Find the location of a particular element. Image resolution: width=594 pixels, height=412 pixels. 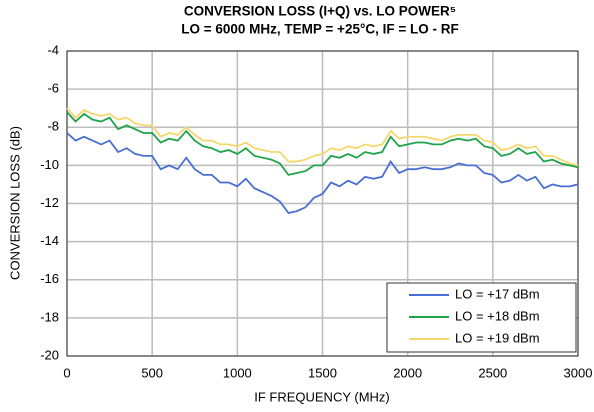

y-tick-label: -6 is located at coordinates (53, 88).